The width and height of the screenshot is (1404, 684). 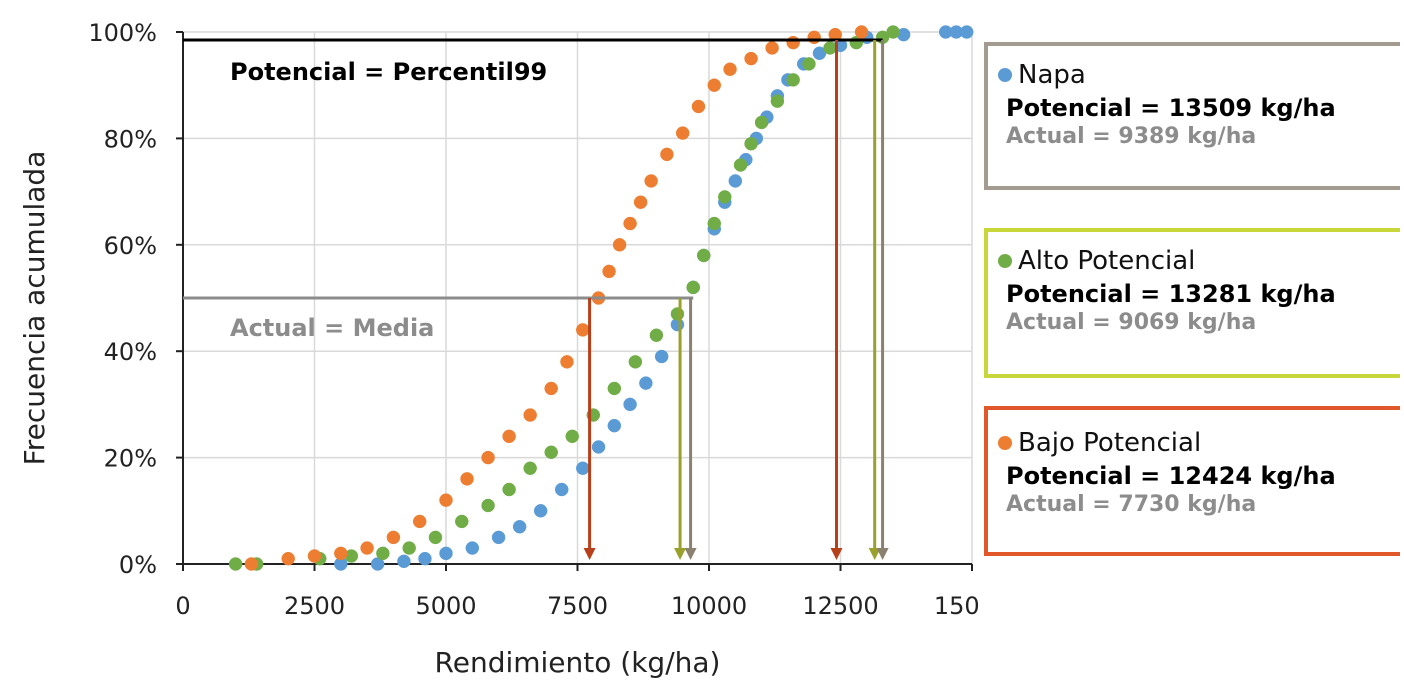 What do you see at coordinates (1110, 443) in the screenshot?
I see `legend-label-bajo-potencial: Bajo Potencial` at bounding box center [1110, 443].